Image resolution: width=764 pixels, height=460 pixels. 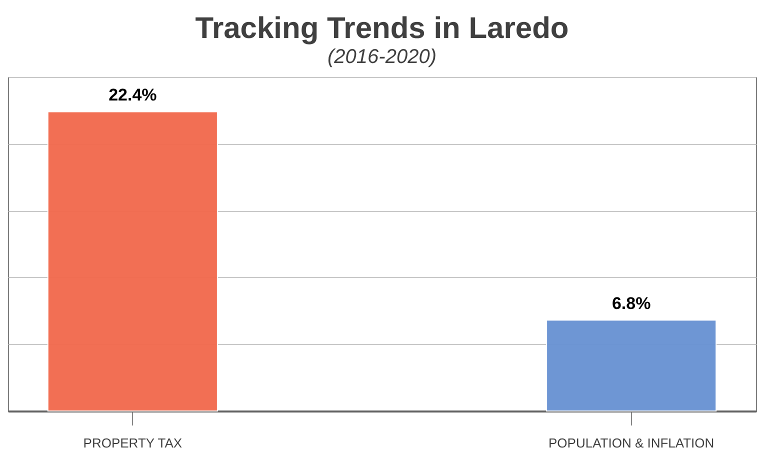 What do you see at coordinates (132, 95) in the screenshot?
I see `data-label: 22.4%` at bounding box center [132, 95].